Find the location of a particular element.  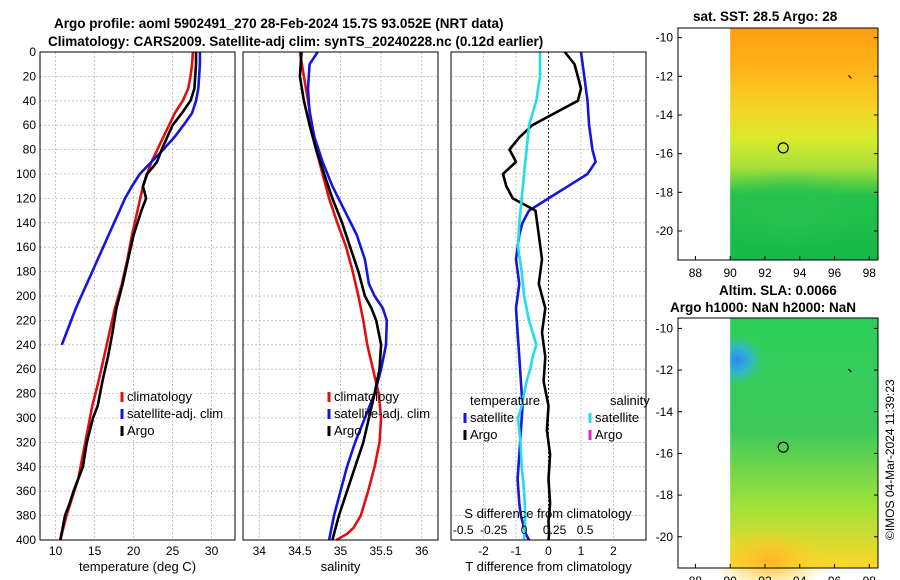

y-tick-label: 20 is located at coordinates (30, 76).